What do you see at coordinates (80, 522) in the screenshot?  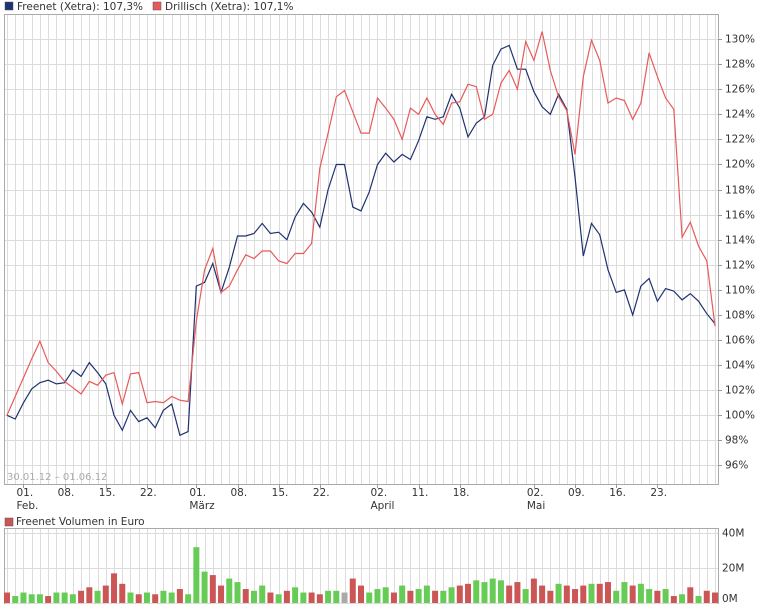 I see `volume-title: Freenet Volumen in Euro` at bounding box center [80, 522].